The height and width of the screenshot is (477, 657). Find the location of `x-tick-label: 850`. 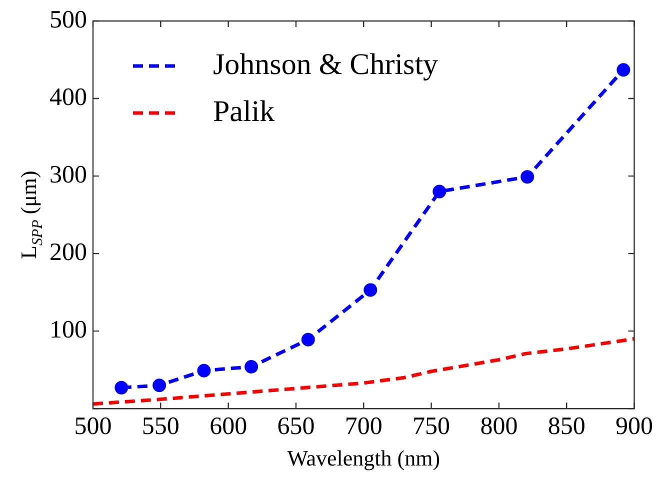

x-tick-label: 850 is located at coordinates (567, 426).